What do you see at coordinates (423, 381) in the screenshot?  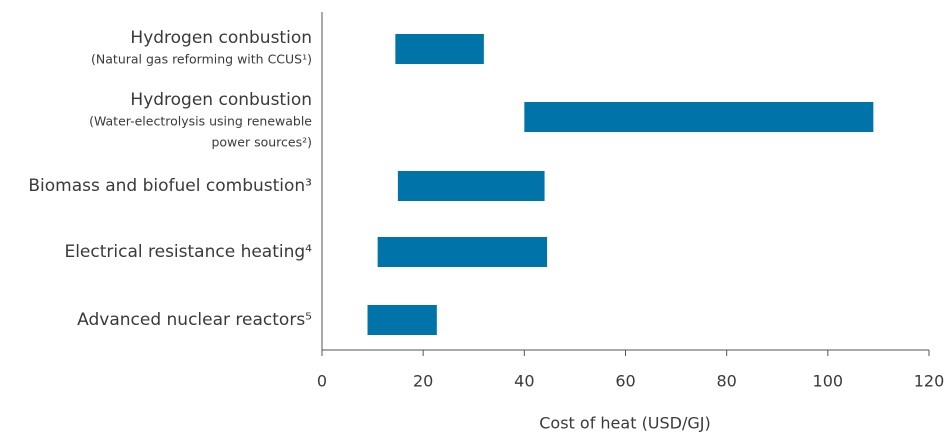 I see `x-tick-label: 20` at bounding box center [423, 381].